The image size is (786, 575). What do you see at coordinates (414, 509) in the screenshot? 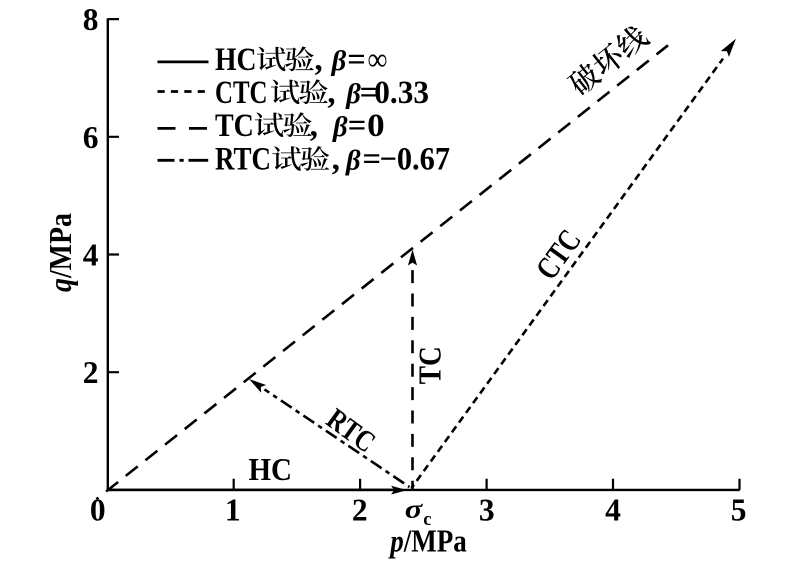
I see `svg-text: σ` at bounding box center [414, 509].